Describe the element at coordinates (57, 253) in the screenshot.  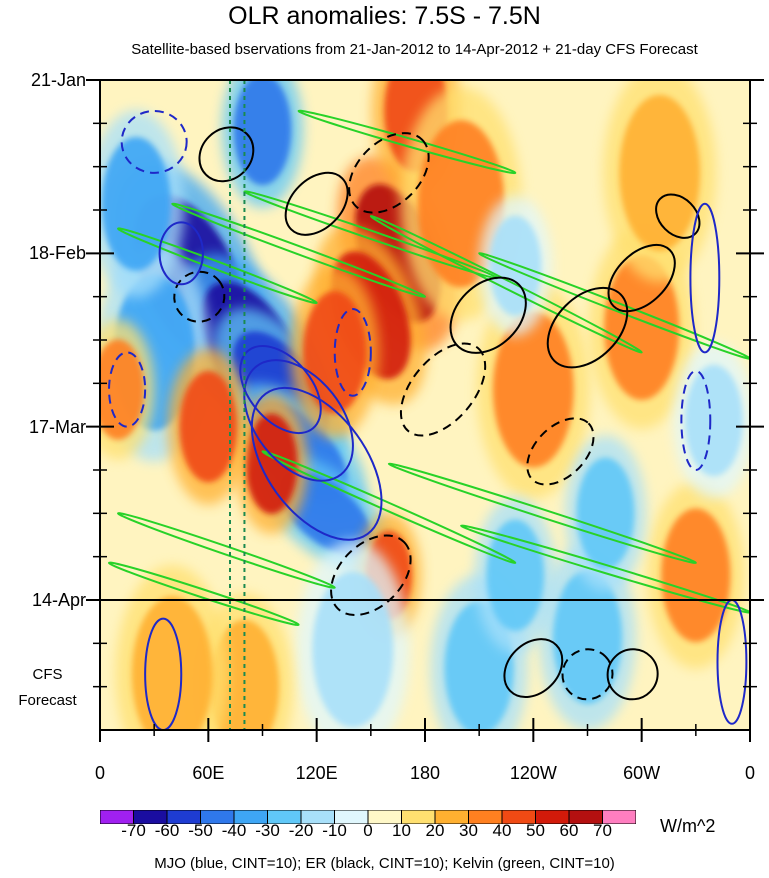
I see `y-tick-label: 18-Feb` at that location.